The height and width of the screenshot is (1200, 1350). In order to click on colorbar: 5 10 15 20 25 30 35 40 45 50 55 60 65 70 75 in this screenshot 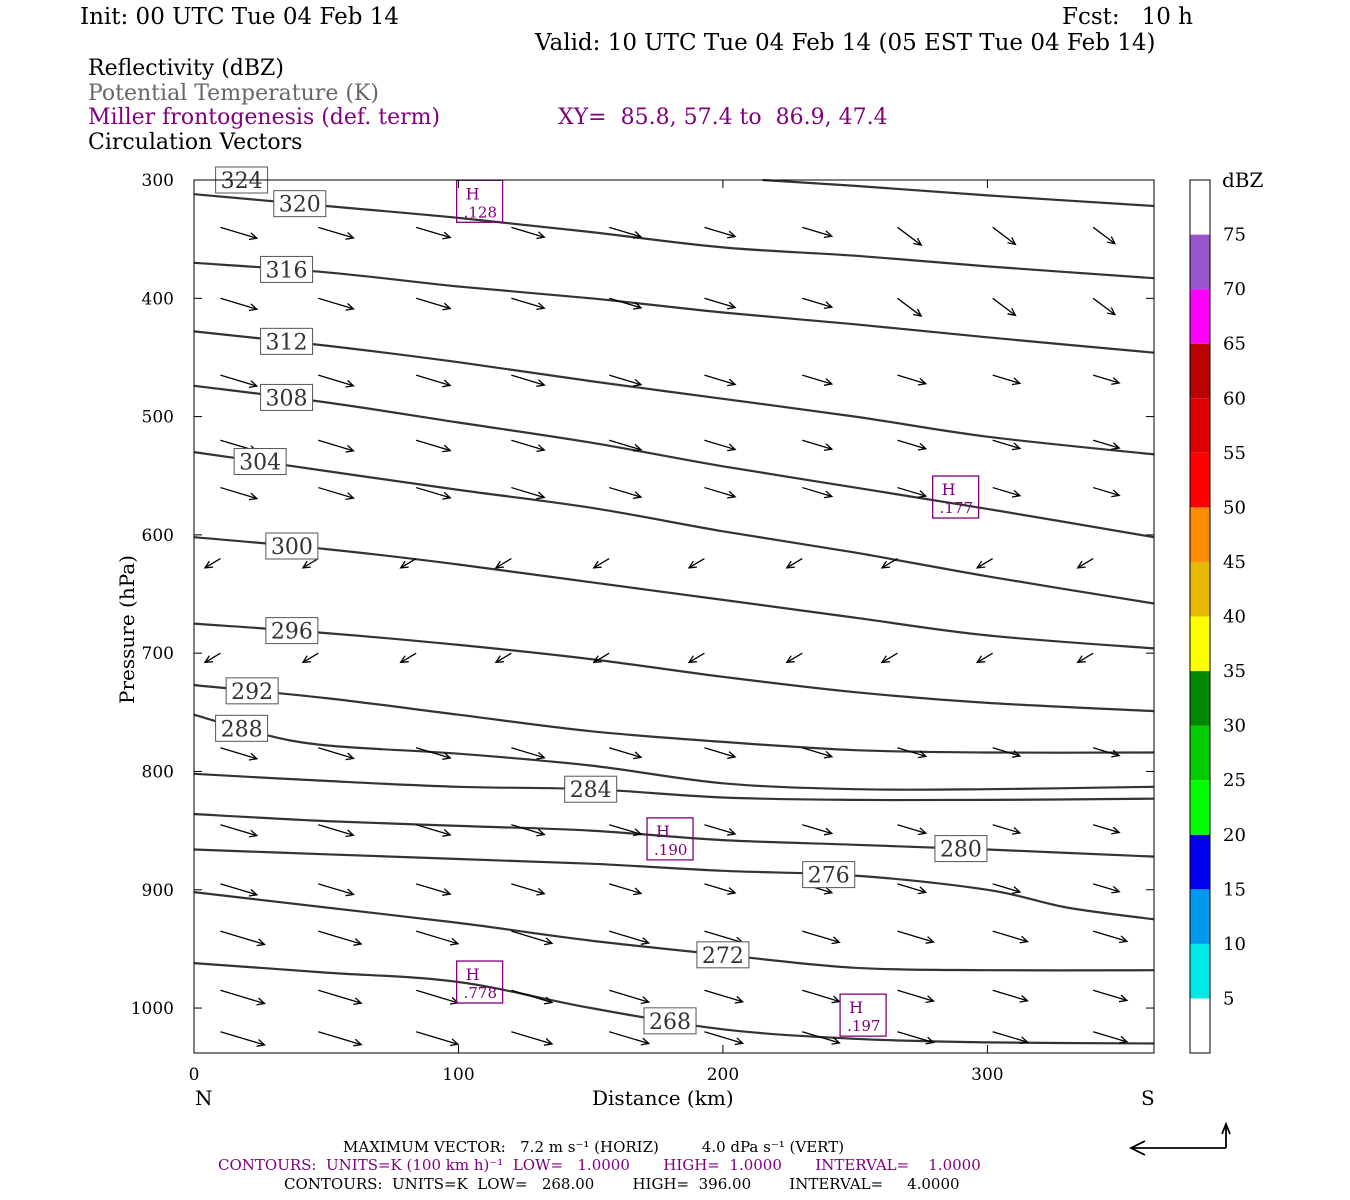, I will do `click(1217, 616)`.